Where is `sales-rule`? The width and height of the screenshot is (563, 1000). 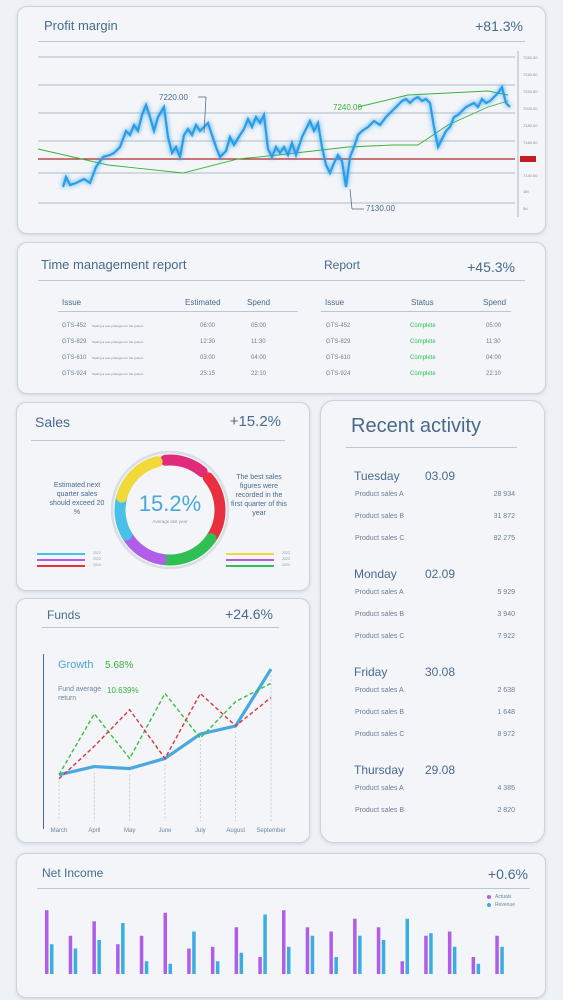
sales-rule is located at coordinates (158, 440).